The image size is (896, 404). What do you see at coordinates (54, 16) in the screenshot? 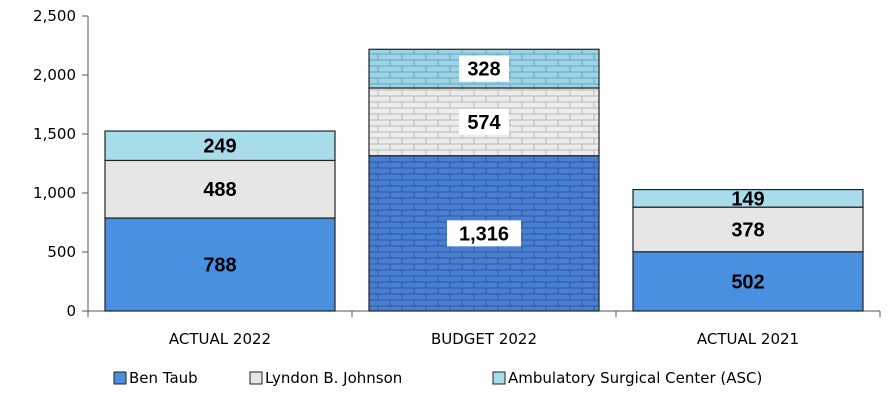
I see `y-tick-label: 2,500` at bounding box center [54, 16].